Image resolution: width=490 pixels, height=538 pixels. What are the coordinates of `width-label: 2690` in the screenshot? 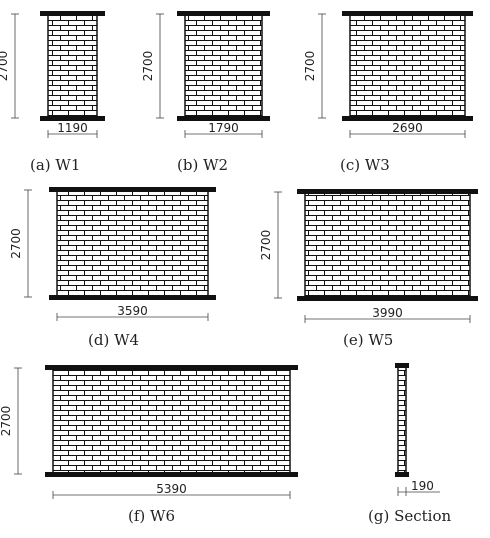 It's located at (407, 128).